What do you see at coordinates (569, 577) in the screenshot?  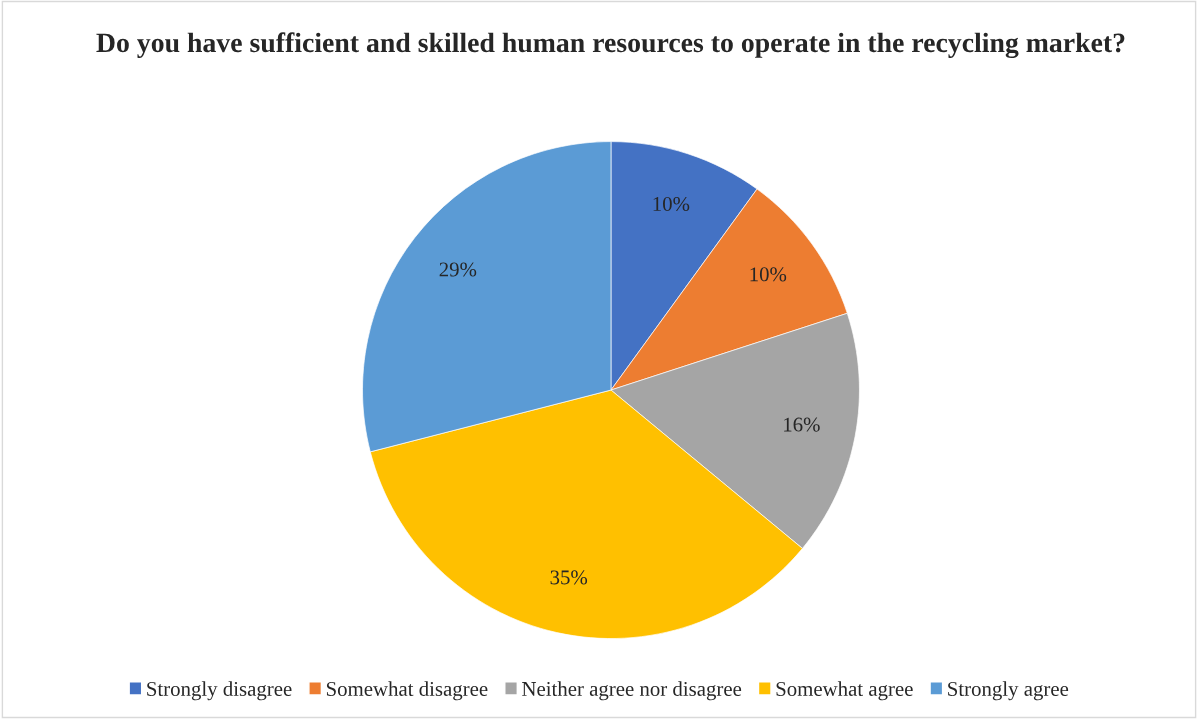 I see `data-label: 35%` at bounding box center [569, 577].